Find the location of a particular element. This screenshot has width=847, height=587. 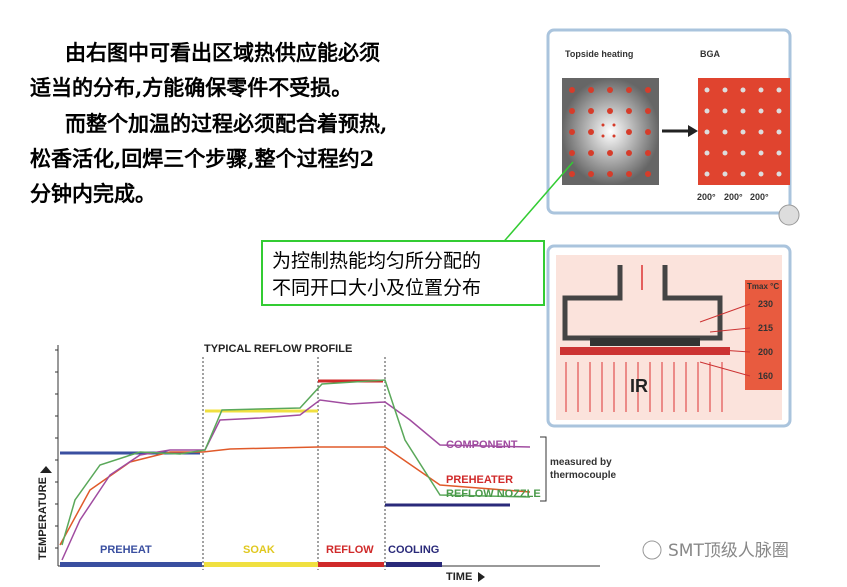

y-arrow is located at coordinates (46, 469).